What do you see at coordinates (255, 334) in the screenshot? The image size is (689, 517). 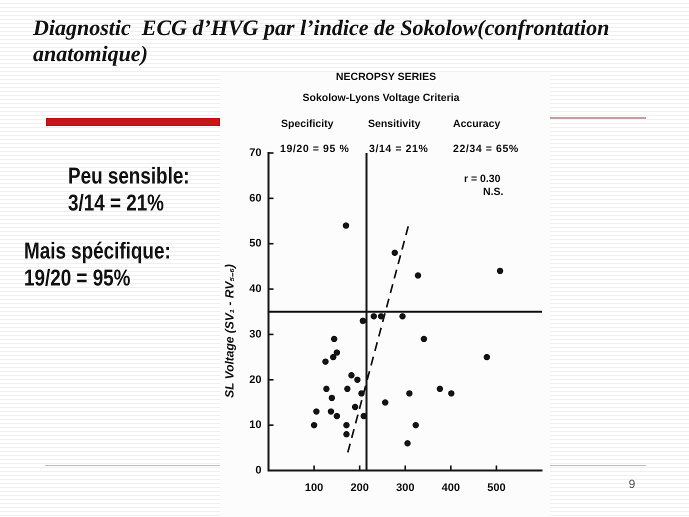 I see `y-tick-label: 30` at bounding box center [255, 334].